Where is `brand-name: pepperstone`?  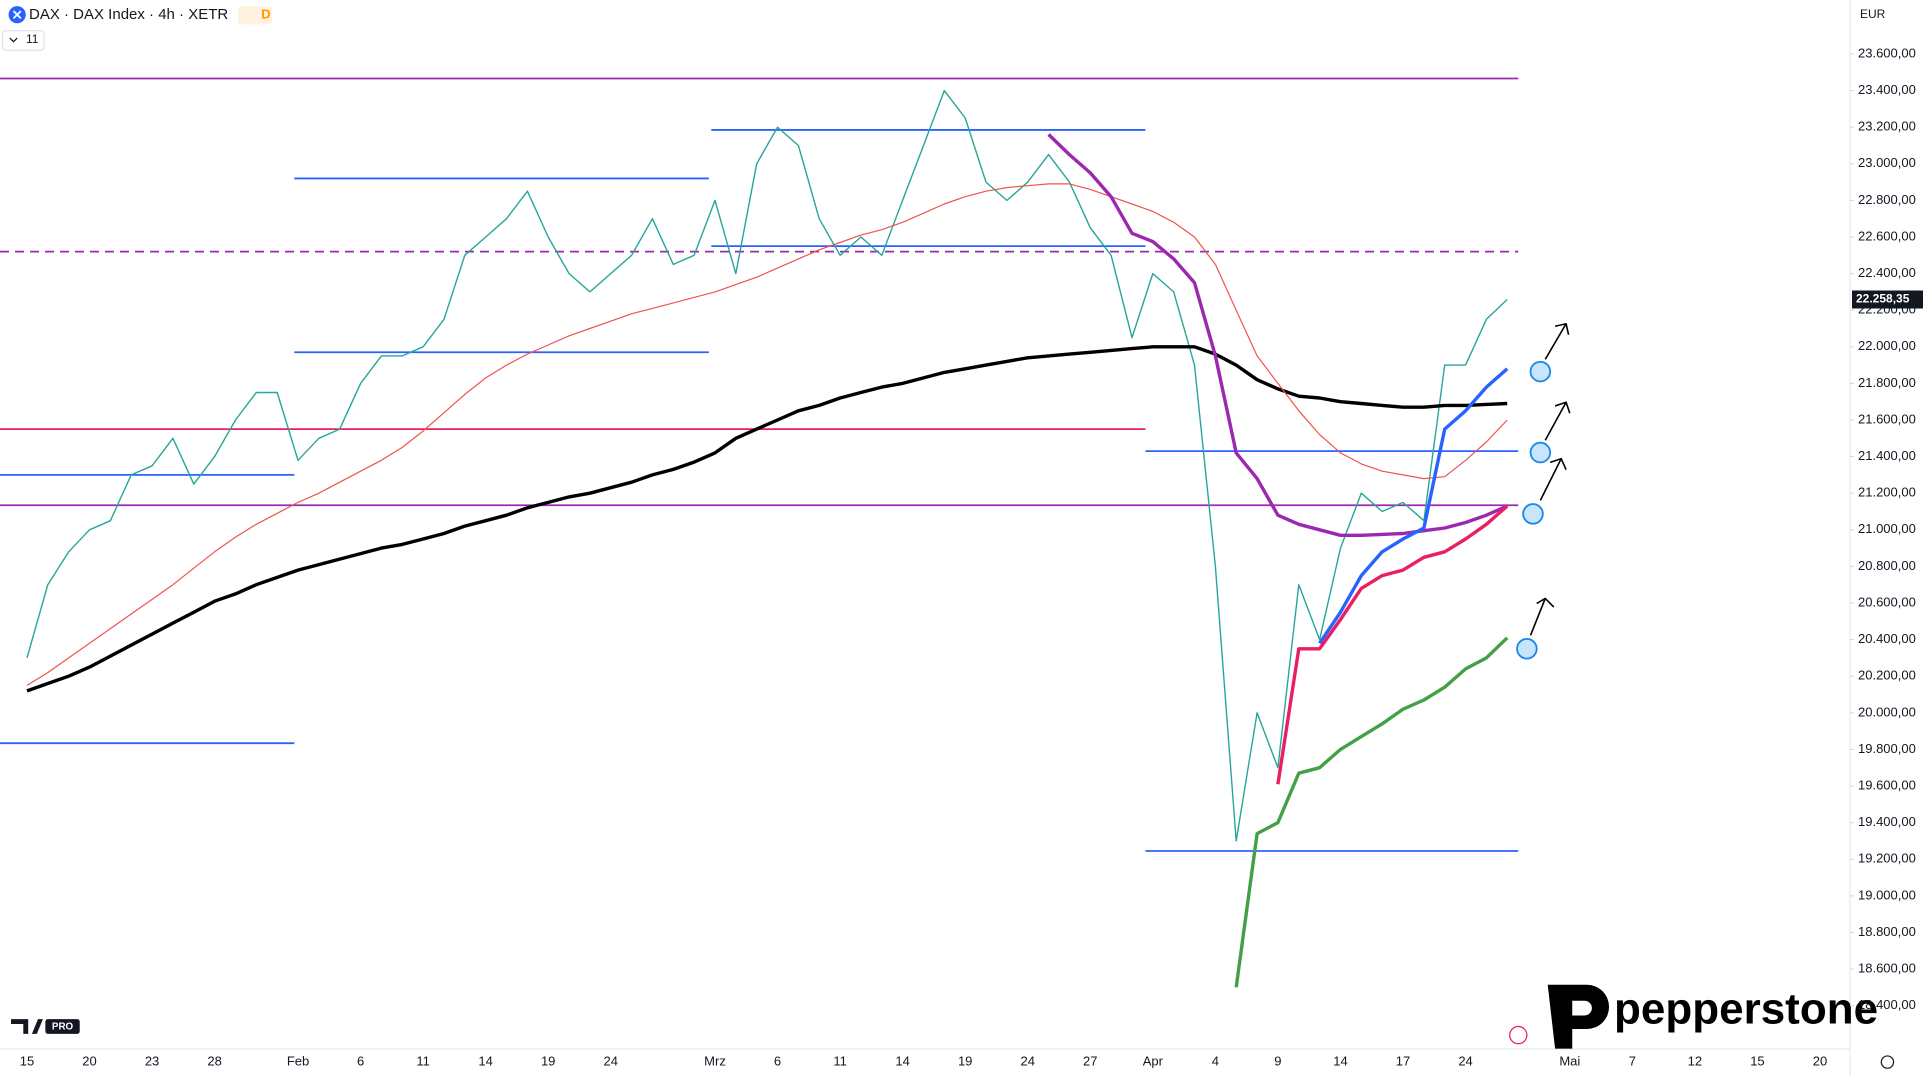 brand-name: pepperstone is located at coordinates (1746, 1009).